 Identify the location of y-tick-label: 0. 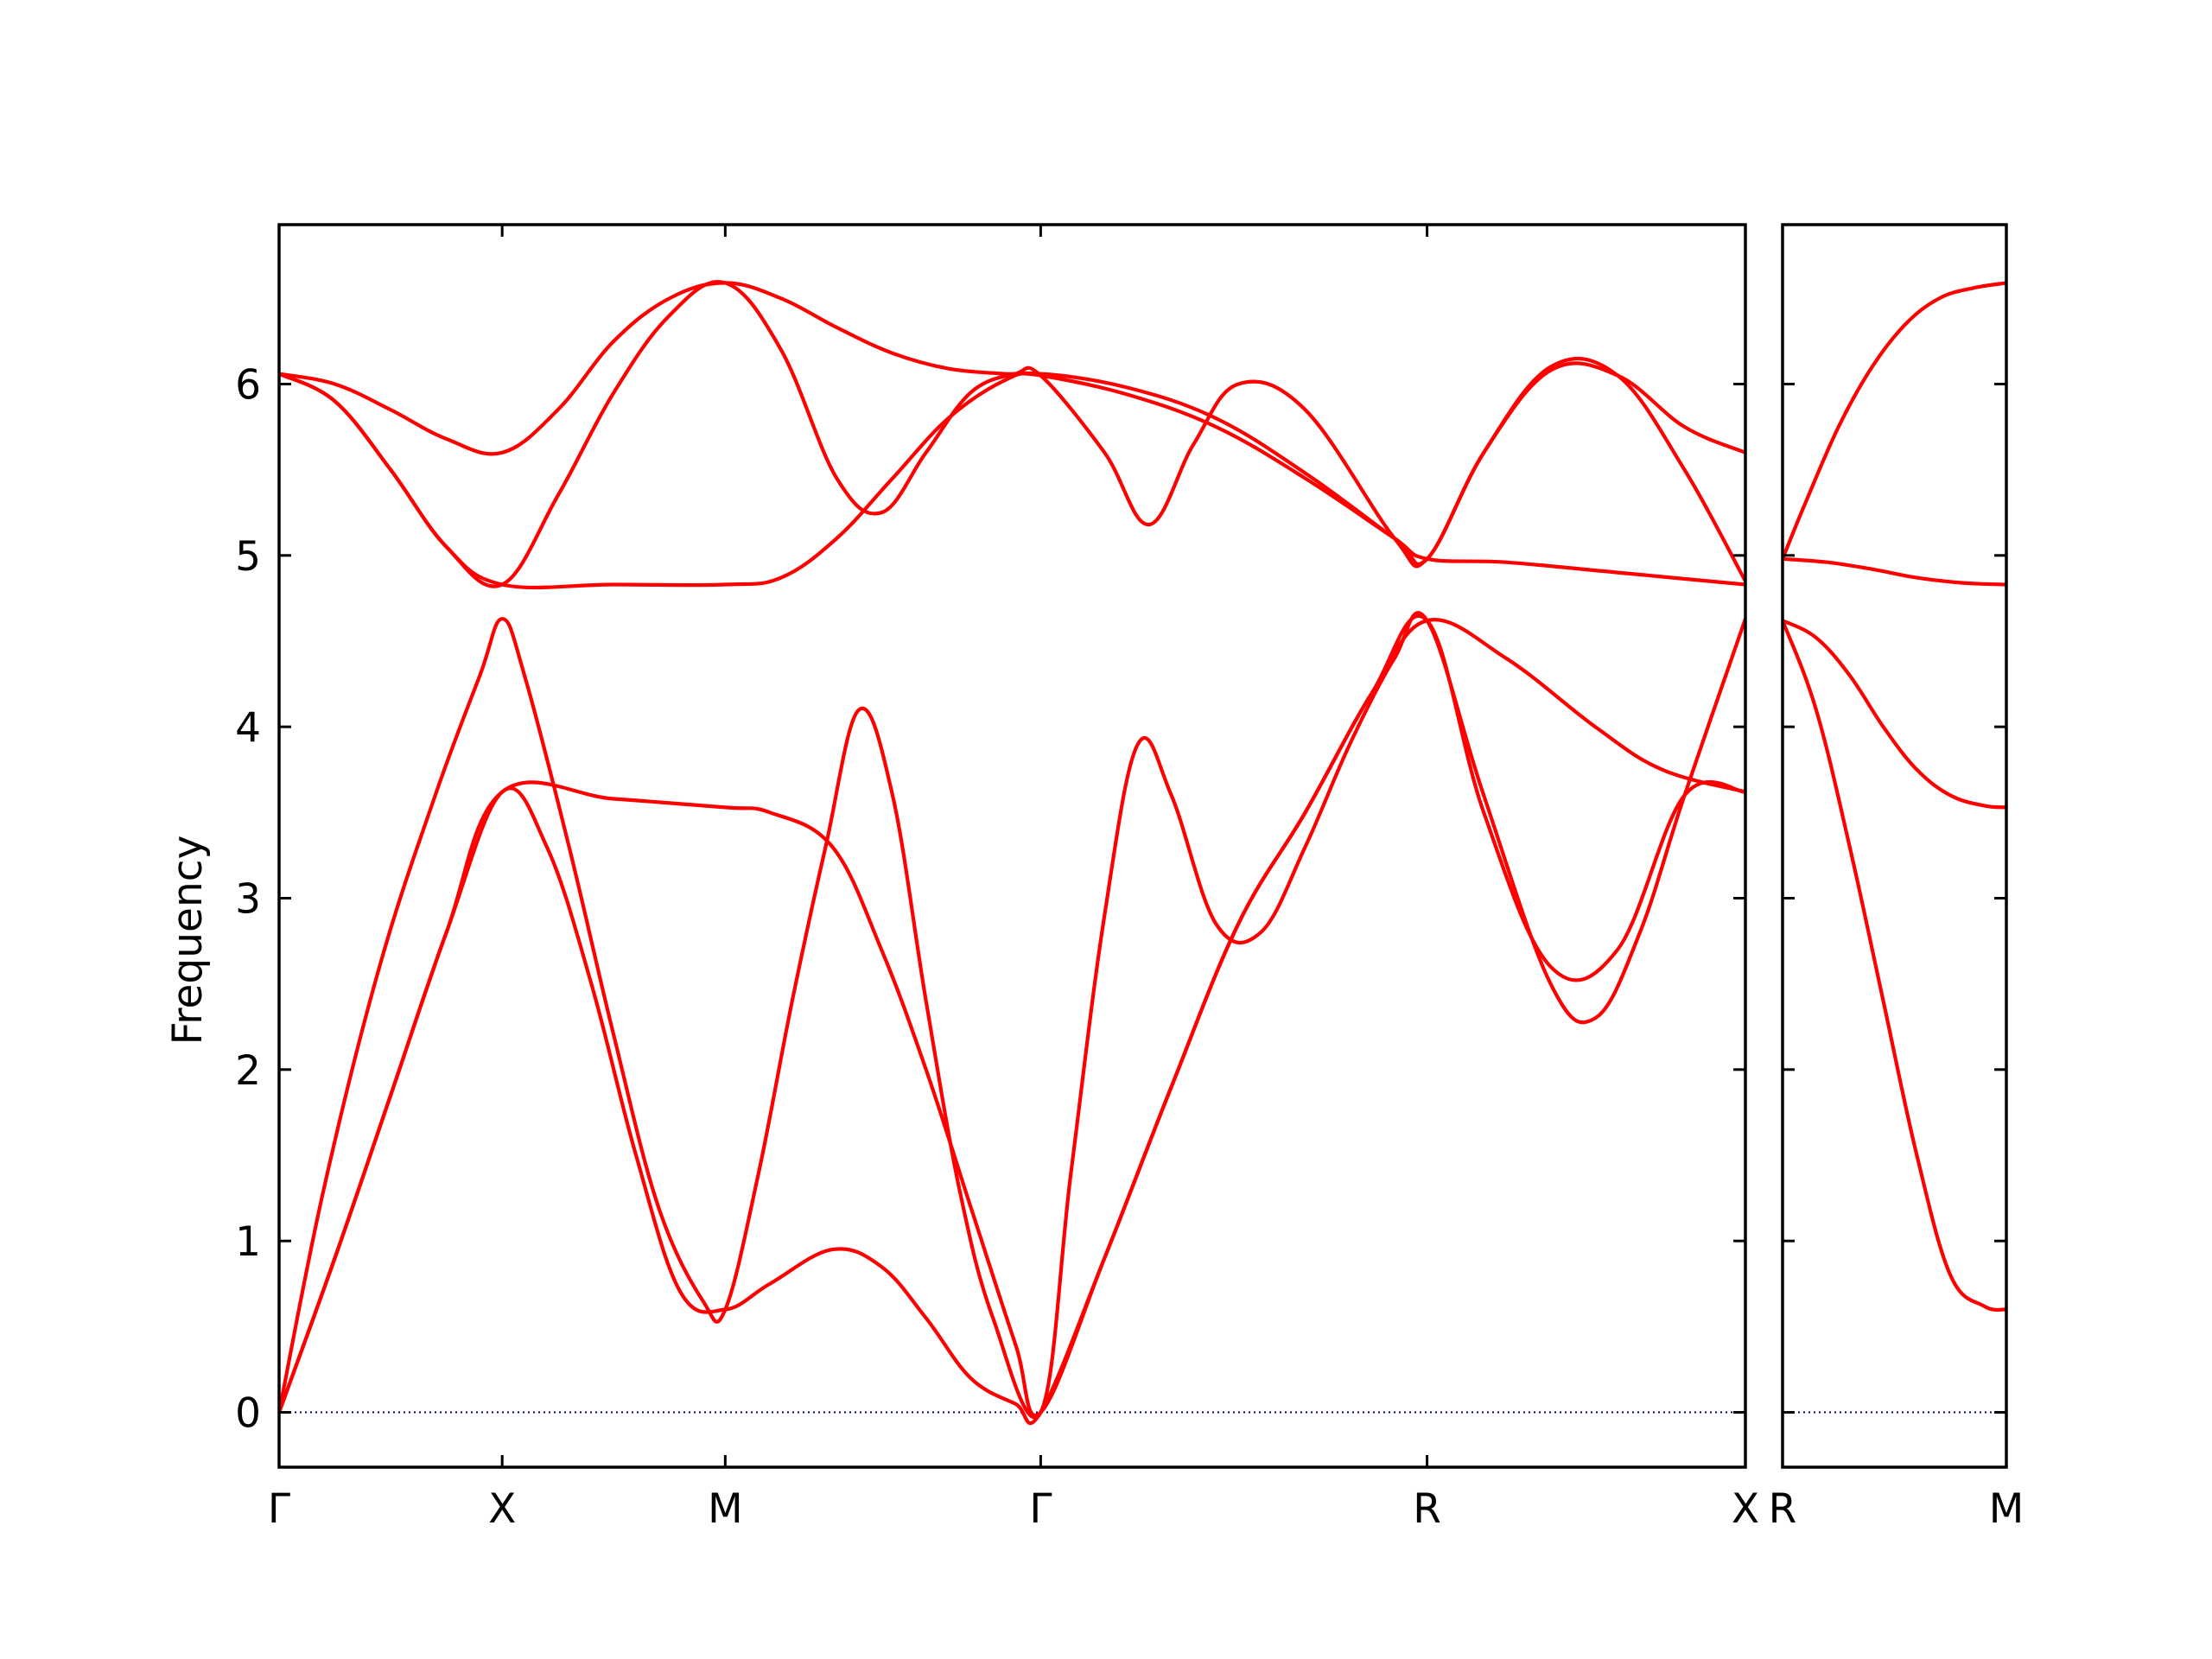
(248, 1414).